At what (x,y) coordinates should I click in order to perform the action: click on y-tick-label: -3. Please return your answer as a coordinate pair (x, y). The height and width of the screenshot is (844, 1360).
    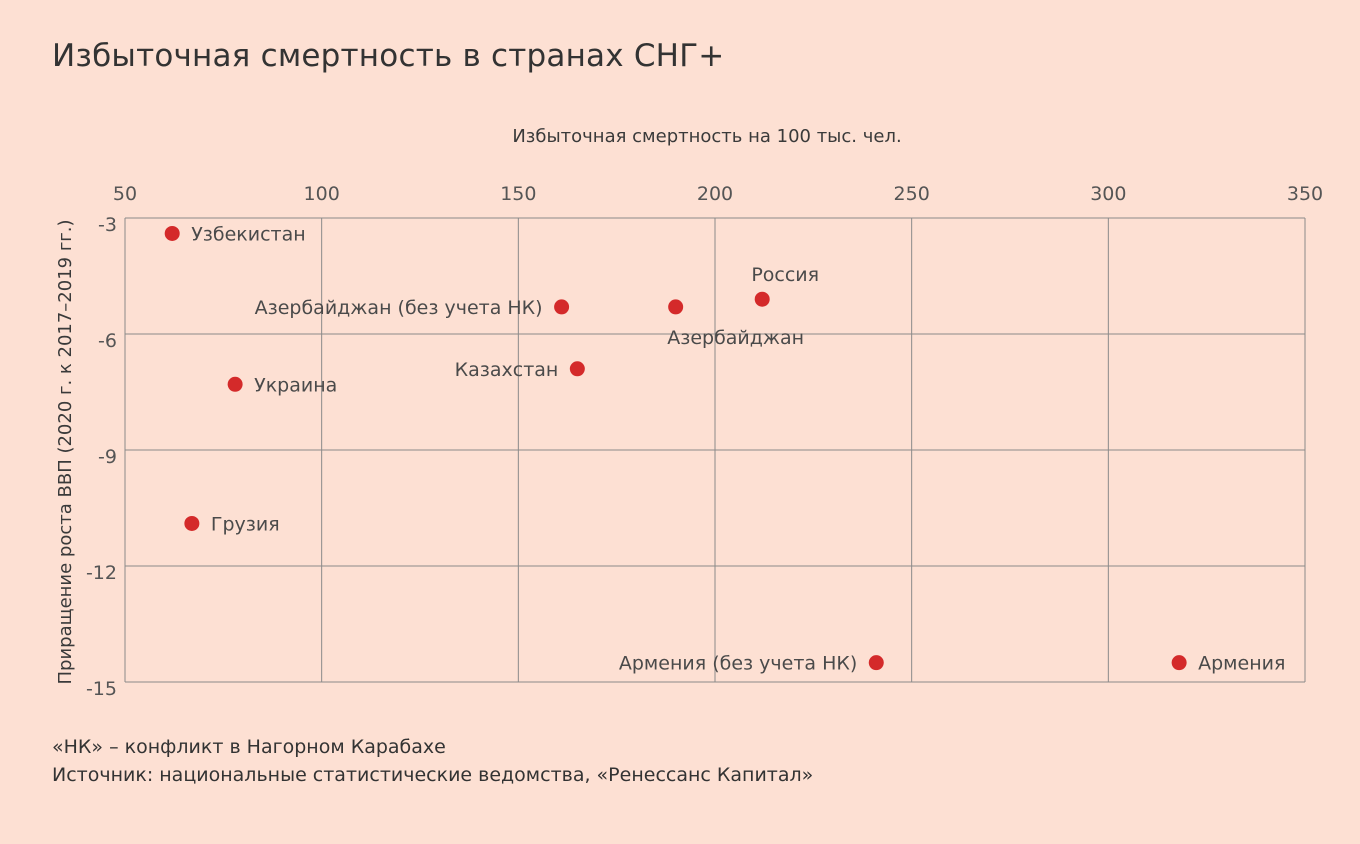
    Looking at the image, I should click on (107, 225).